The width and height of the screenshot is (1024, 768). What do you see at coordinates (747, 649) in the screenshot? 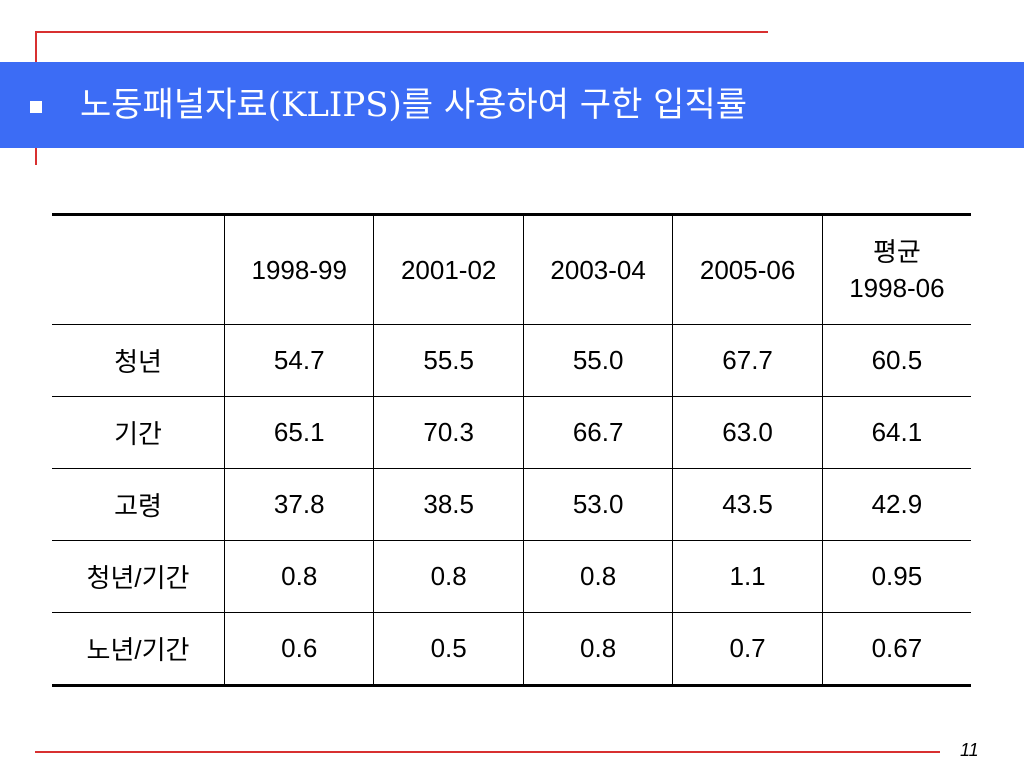
I see `cell: 0.7` at bounding box center [747, 649].